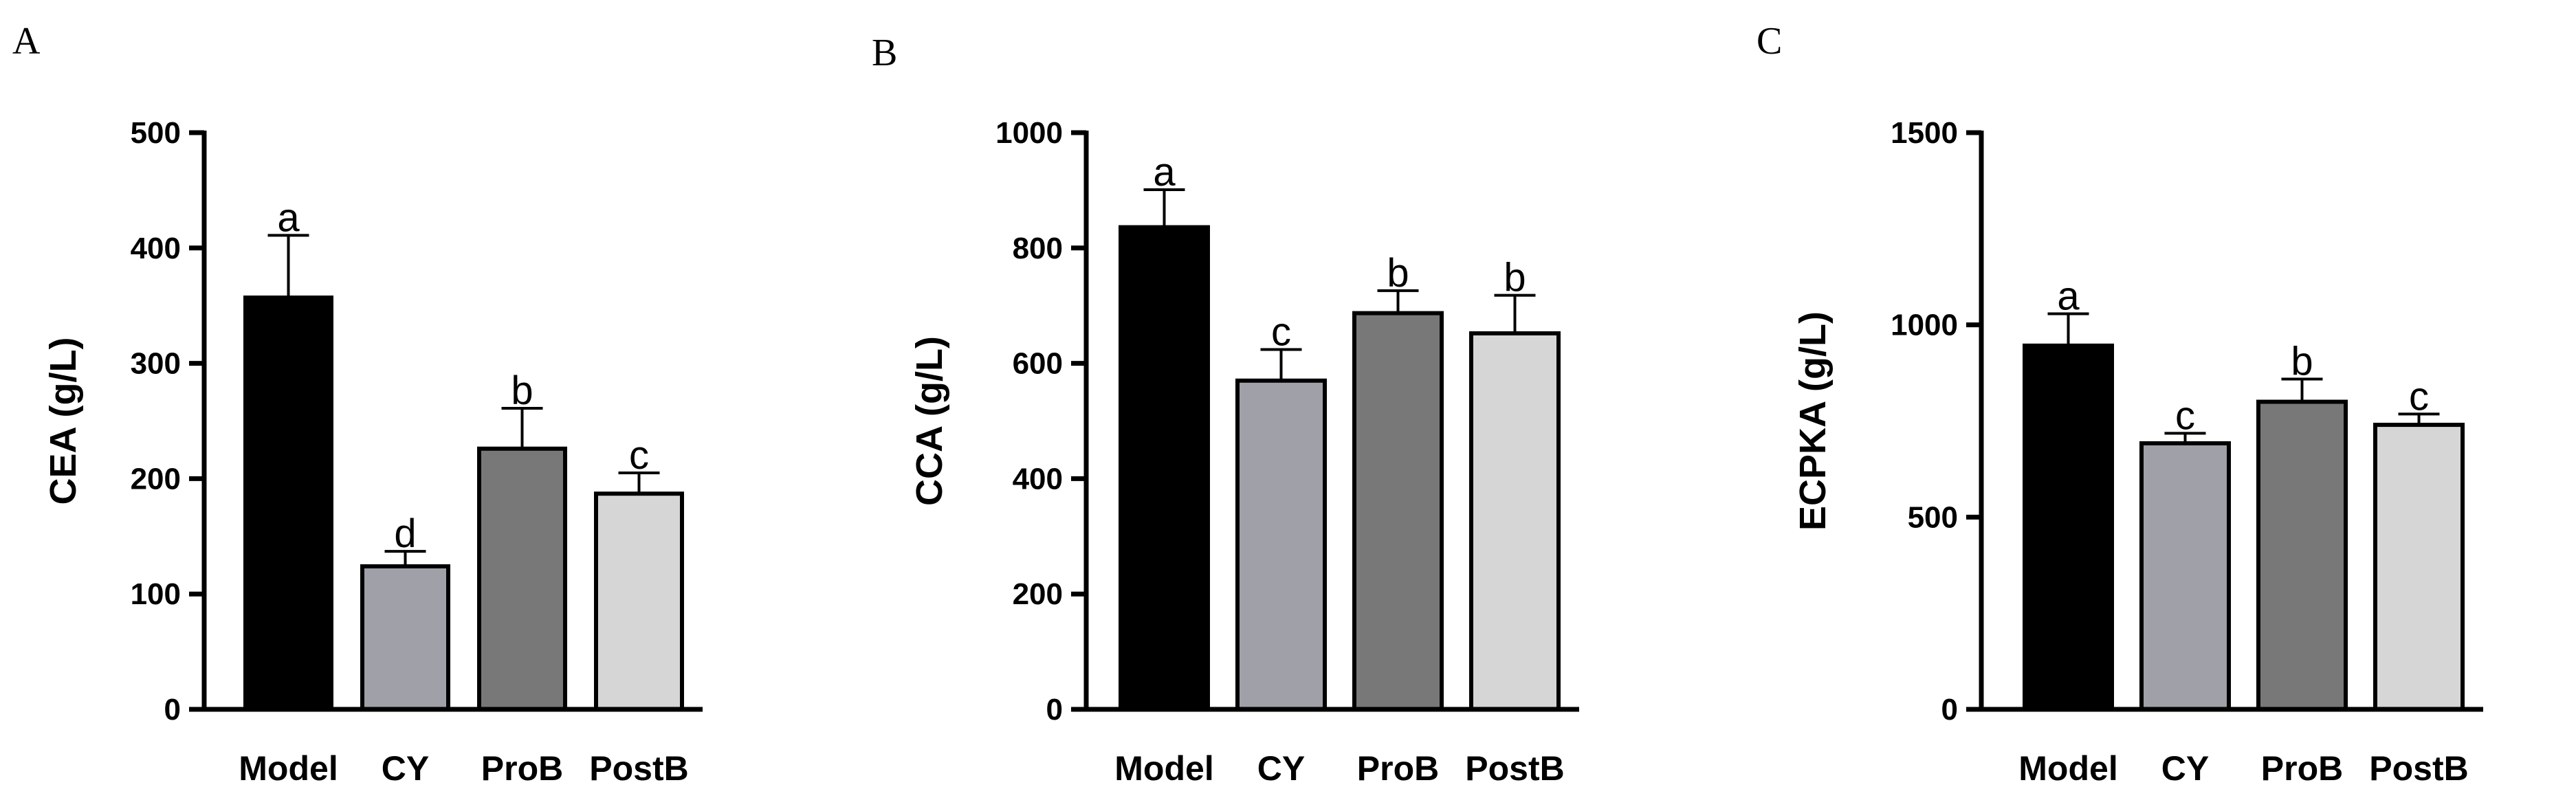 The width and height of the screenshot is (2576, 798). I want to click on y-tick-label: 300, so click(156, 364).